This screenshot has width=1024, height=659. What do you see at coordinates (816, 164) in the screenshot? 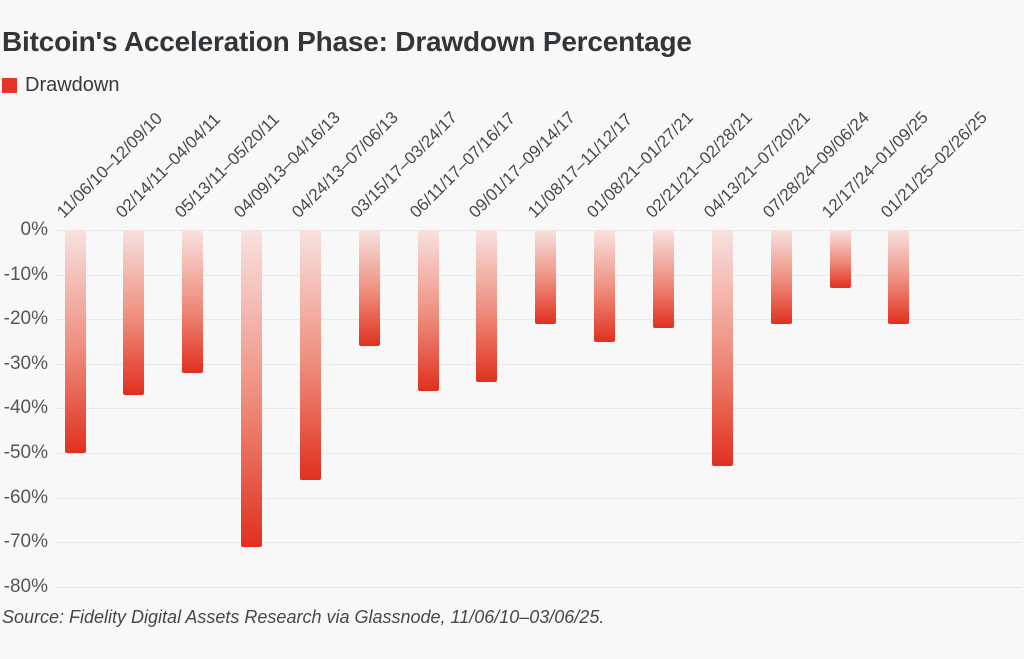
I see `x-axis-tick-label: 07/28/24–09/06/24` at bounding box center [816, 164].